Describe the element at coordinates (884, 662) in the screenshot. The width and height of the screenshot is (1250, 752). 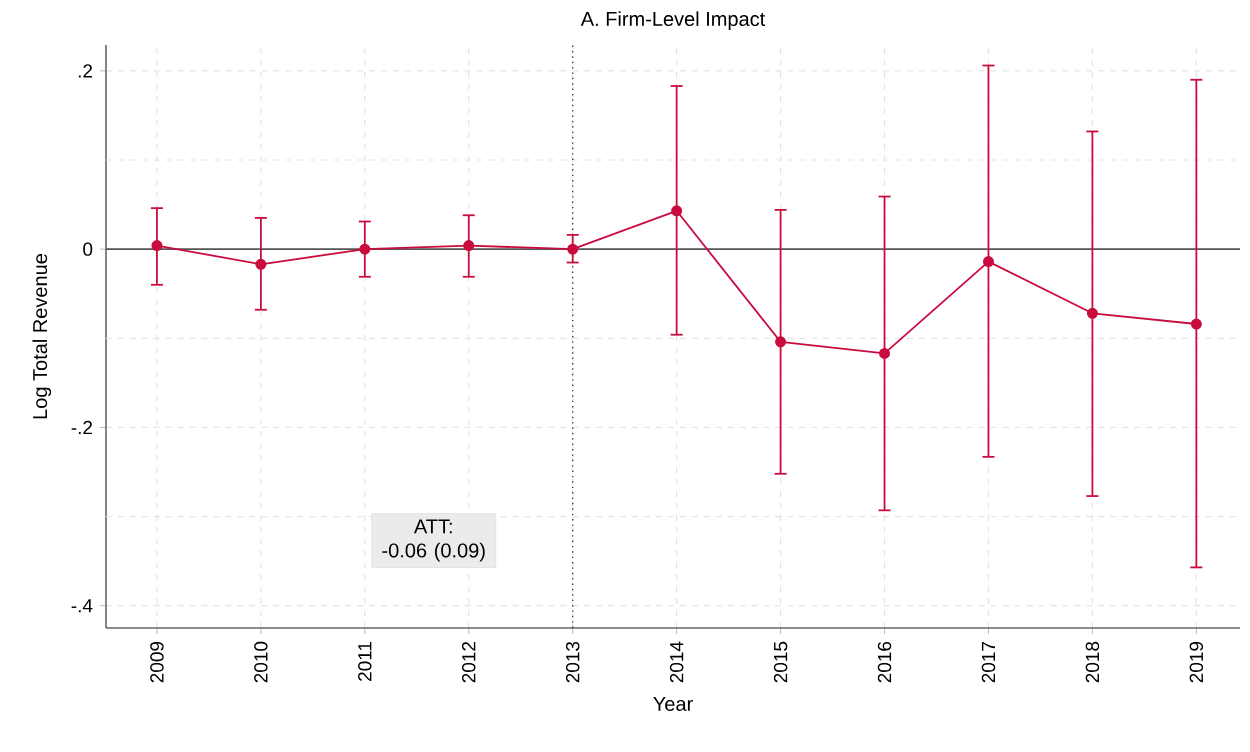
I see `x-tick-label: 2016` at that location.